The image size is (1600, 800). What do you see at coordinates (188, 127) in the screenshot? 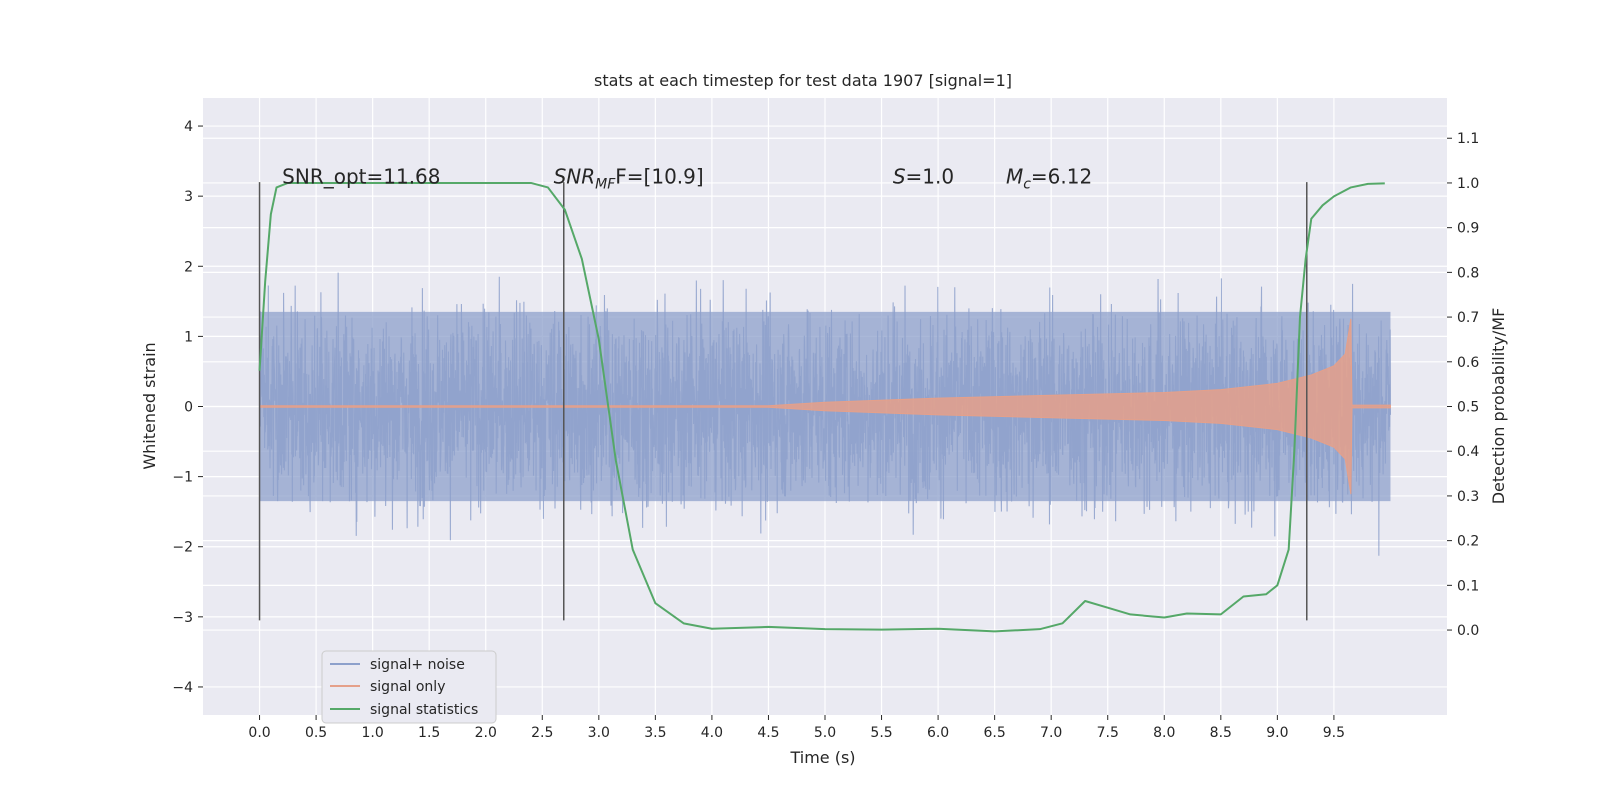
I see `left-y-tick-label-0: 4` at bounding box center [188, 127].